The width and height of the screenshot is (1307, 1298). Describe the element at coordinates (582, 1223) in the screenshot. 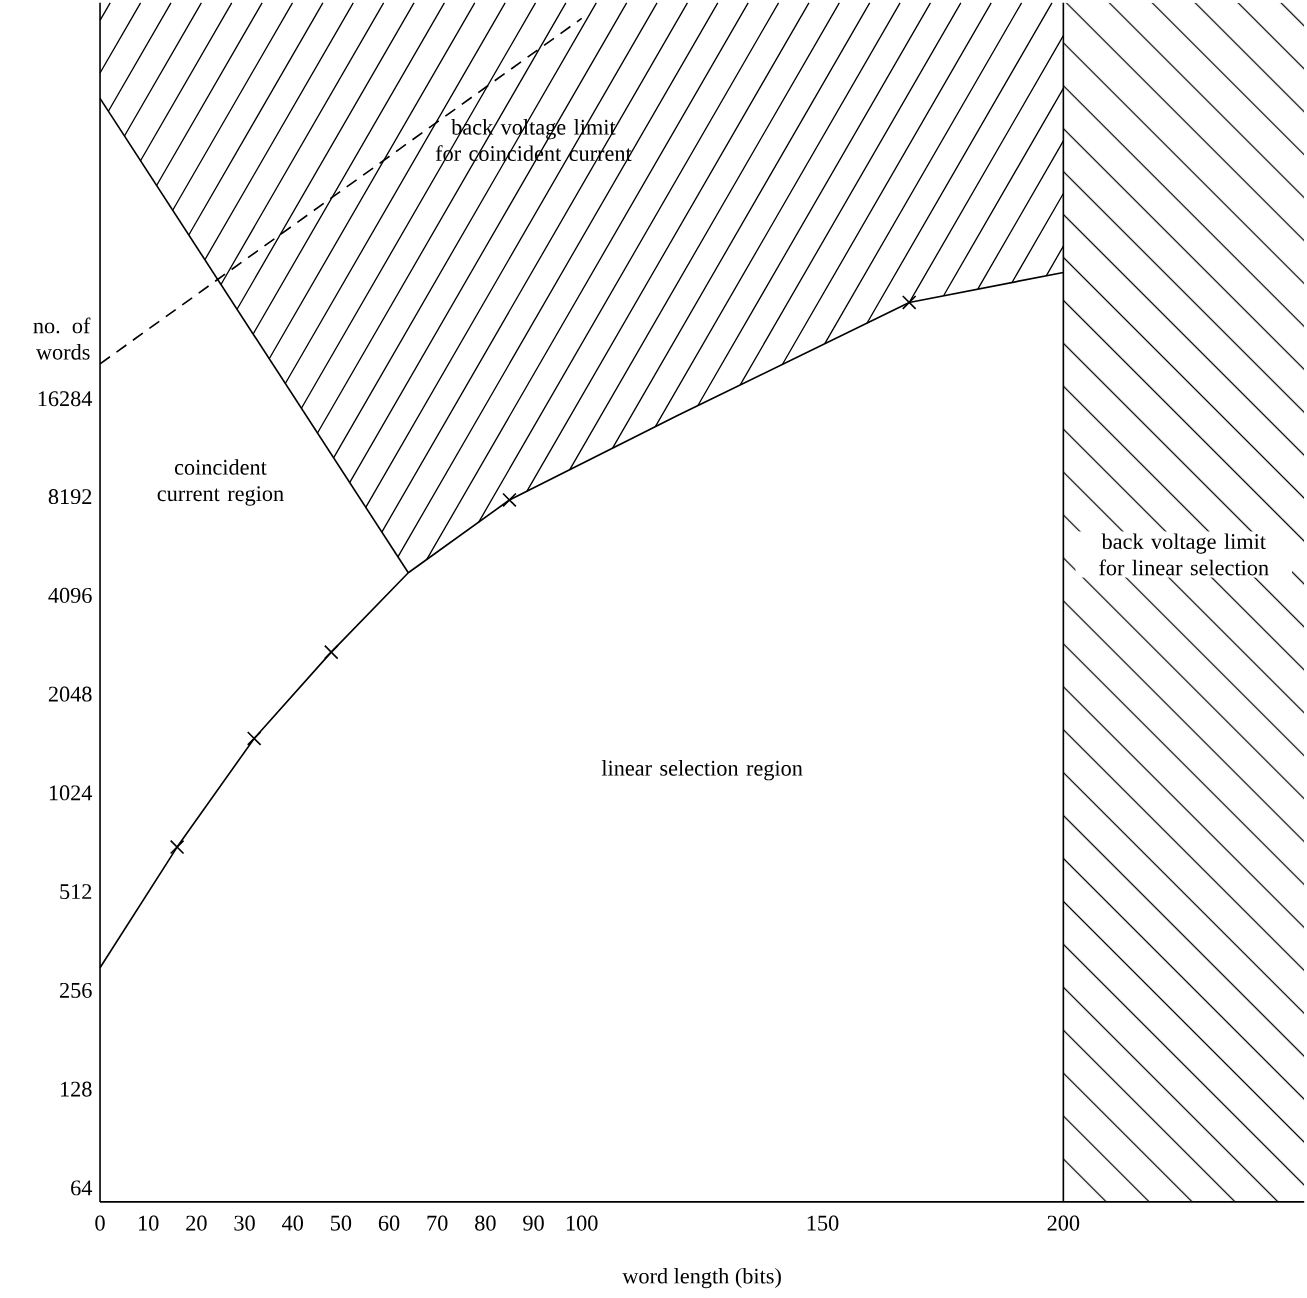

I see `x-tick-label: 100` at that location.